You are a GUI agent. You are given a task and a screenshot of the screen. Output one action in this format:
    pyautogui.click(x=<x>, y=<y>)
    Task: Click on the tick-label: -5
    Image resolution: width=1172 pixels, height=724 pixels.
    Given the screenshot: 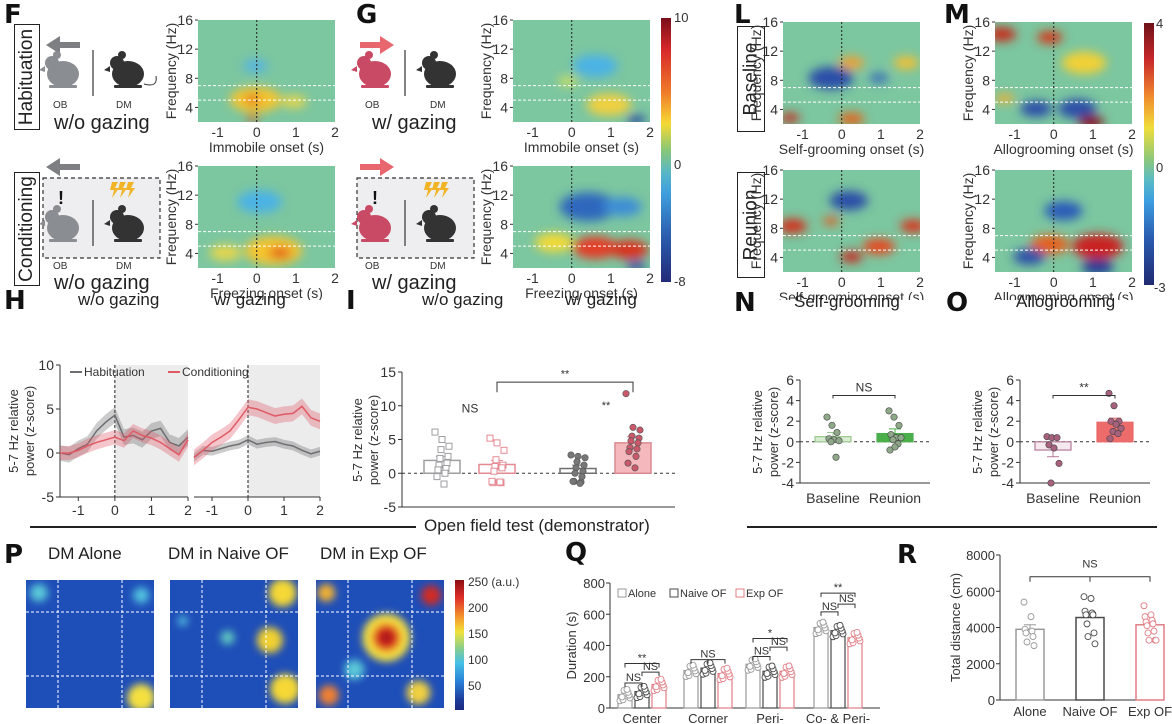 What is the action you would take?
    pyautogui.click(x=48, y=497)
    